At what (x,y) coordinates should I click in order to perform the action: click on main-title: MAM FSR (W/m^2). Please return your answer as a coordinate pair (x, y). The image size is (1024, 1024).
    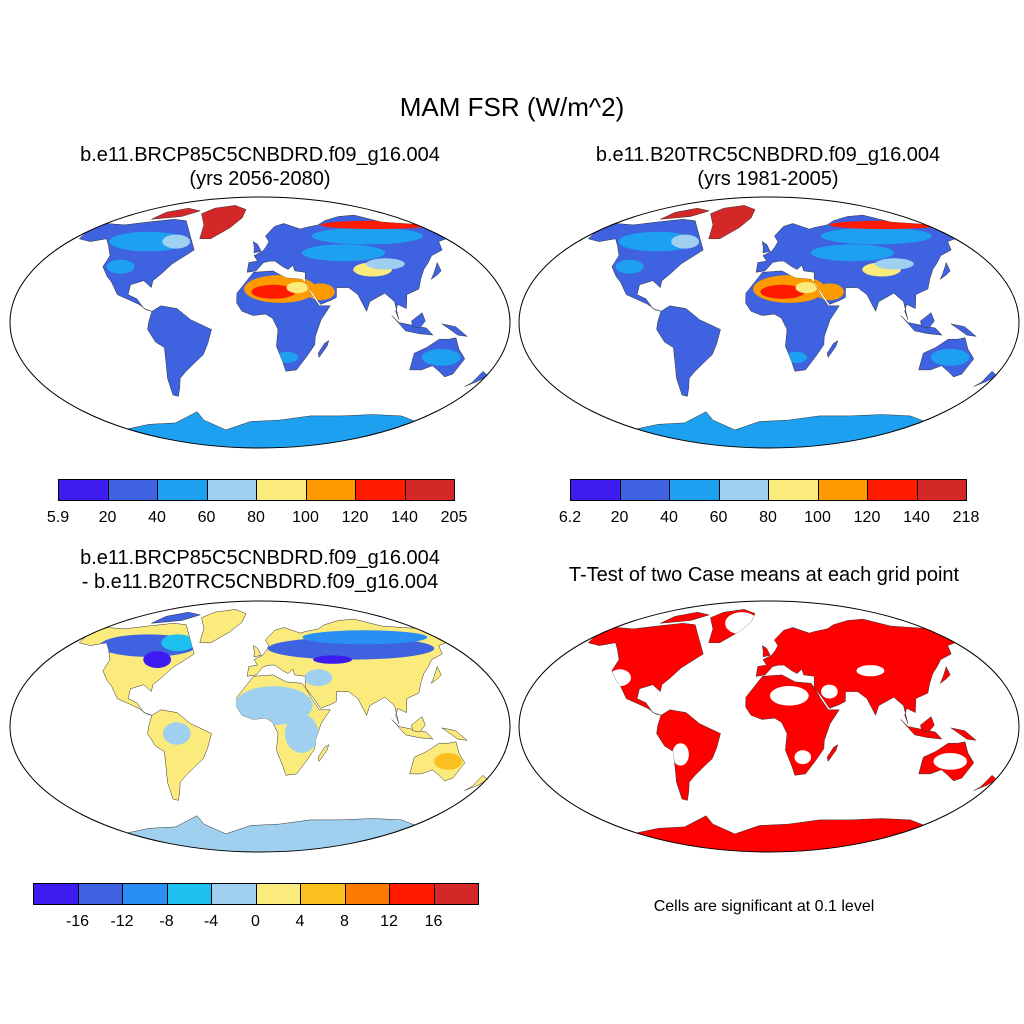
    Looking at the image, I should click on (512, 107).